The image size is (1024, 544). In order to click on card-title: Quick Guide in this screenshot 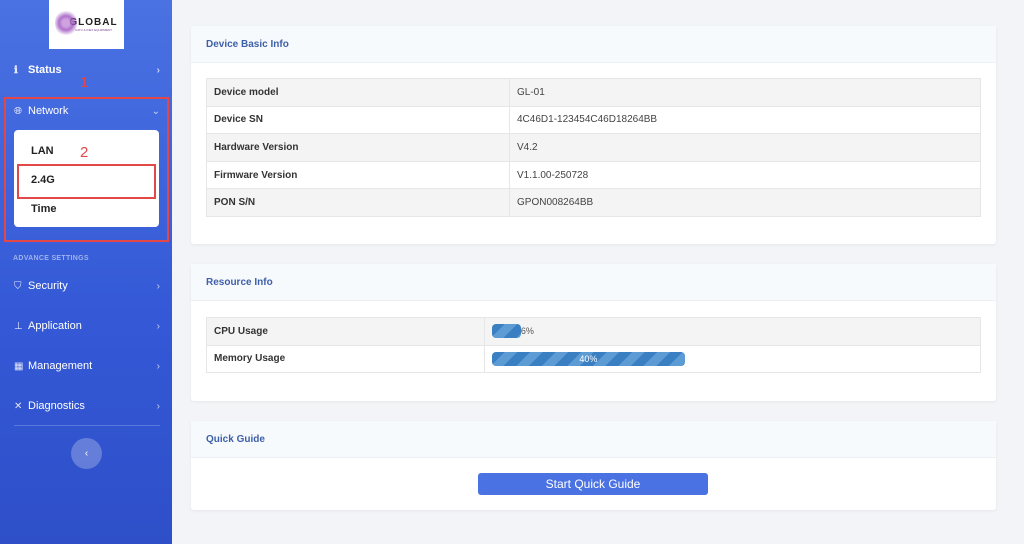, I will do `click(593, 439)`.